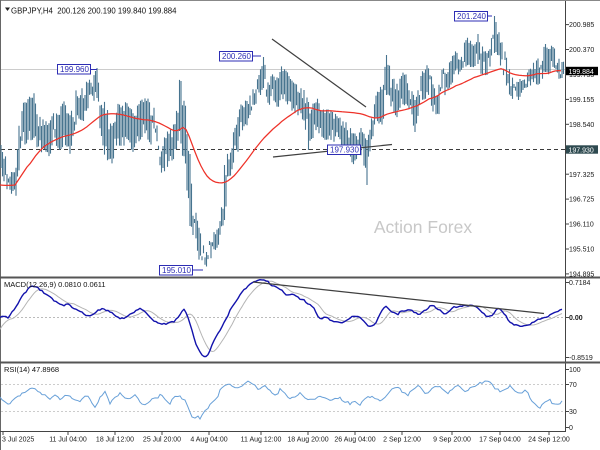 This screenshot has width=600, height=450. I want to click on svg-text: 70, so click(573, 385).